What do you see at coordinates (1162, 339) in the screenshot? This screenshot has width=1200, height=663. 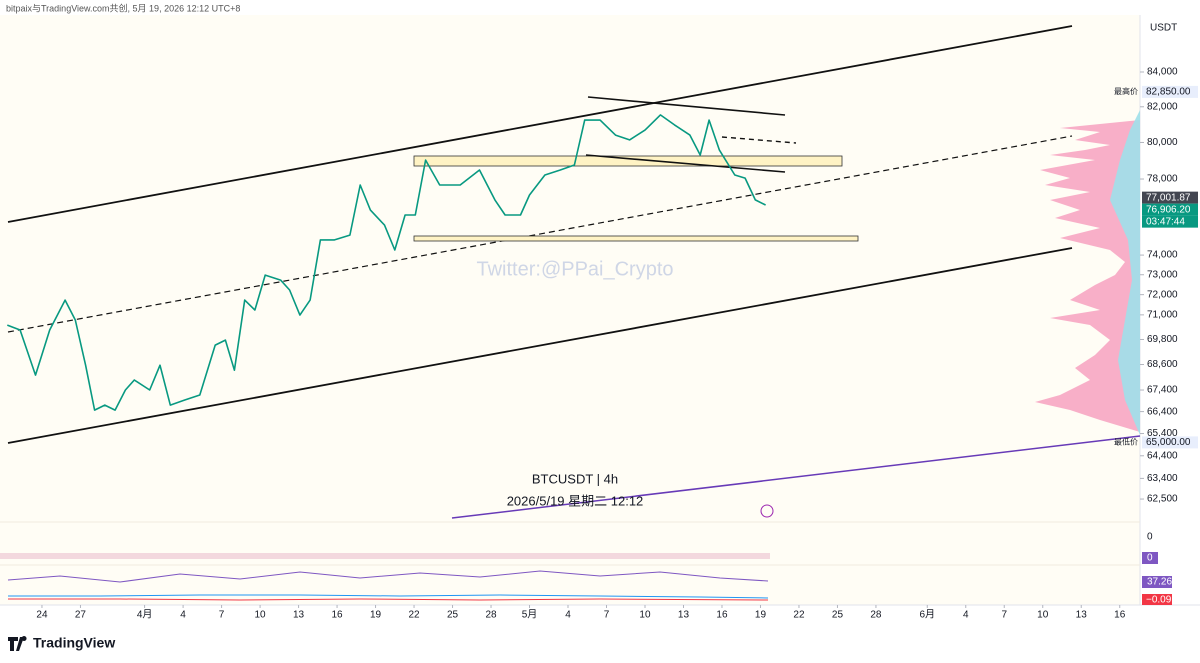 I see `y-tick-label: 69,800` at bounding box center [1162, 339].